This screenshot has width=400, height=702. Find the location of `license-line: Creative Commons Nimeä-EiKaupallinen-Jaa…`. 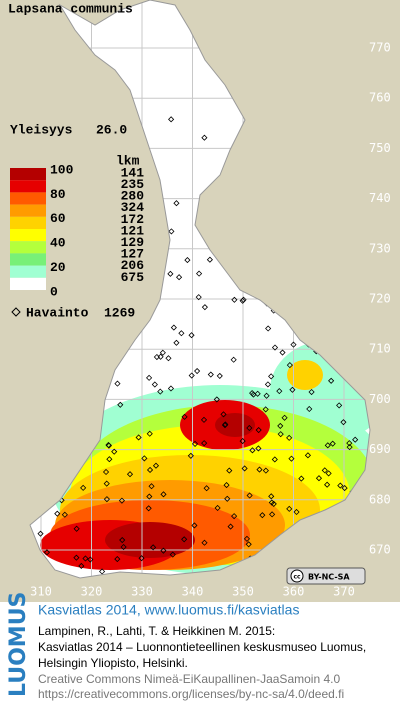

license-line: Creative Commons Nimeä-EiKaupallinen-Jaa… is located at coordinates (189, 679).